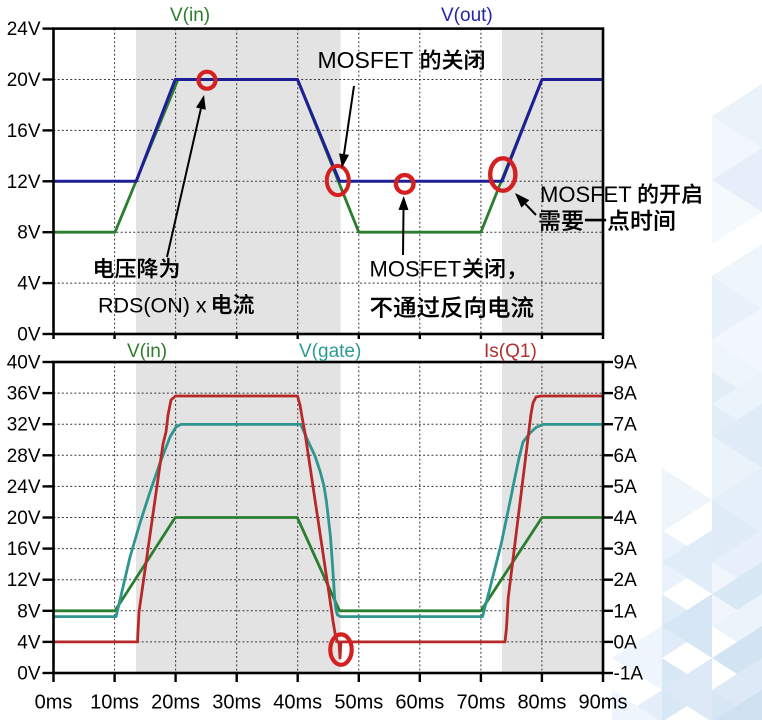 Image resolution: width=762 pixels, height=720 pixels. What do you see at coordinates (541, 703) in the screenshot?
I see `svg-text: 80ms` at bounding box center [541, 703].